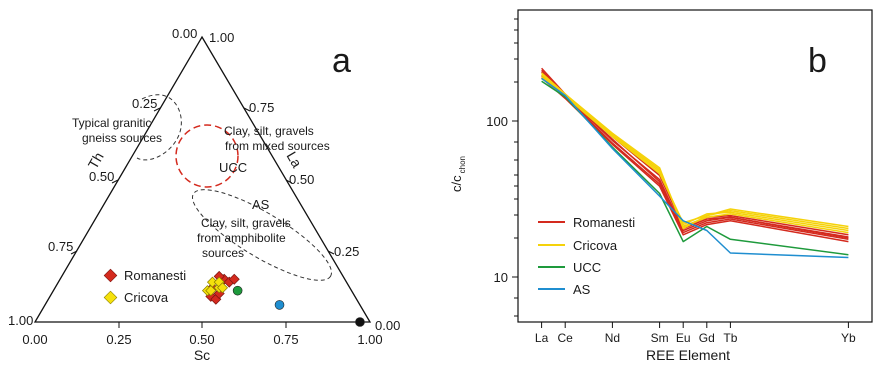  What do you see at coordinates (458, 174) in the screenshot?
I see `y-axis-label: c/cchon` at bounding box center [458, 174].